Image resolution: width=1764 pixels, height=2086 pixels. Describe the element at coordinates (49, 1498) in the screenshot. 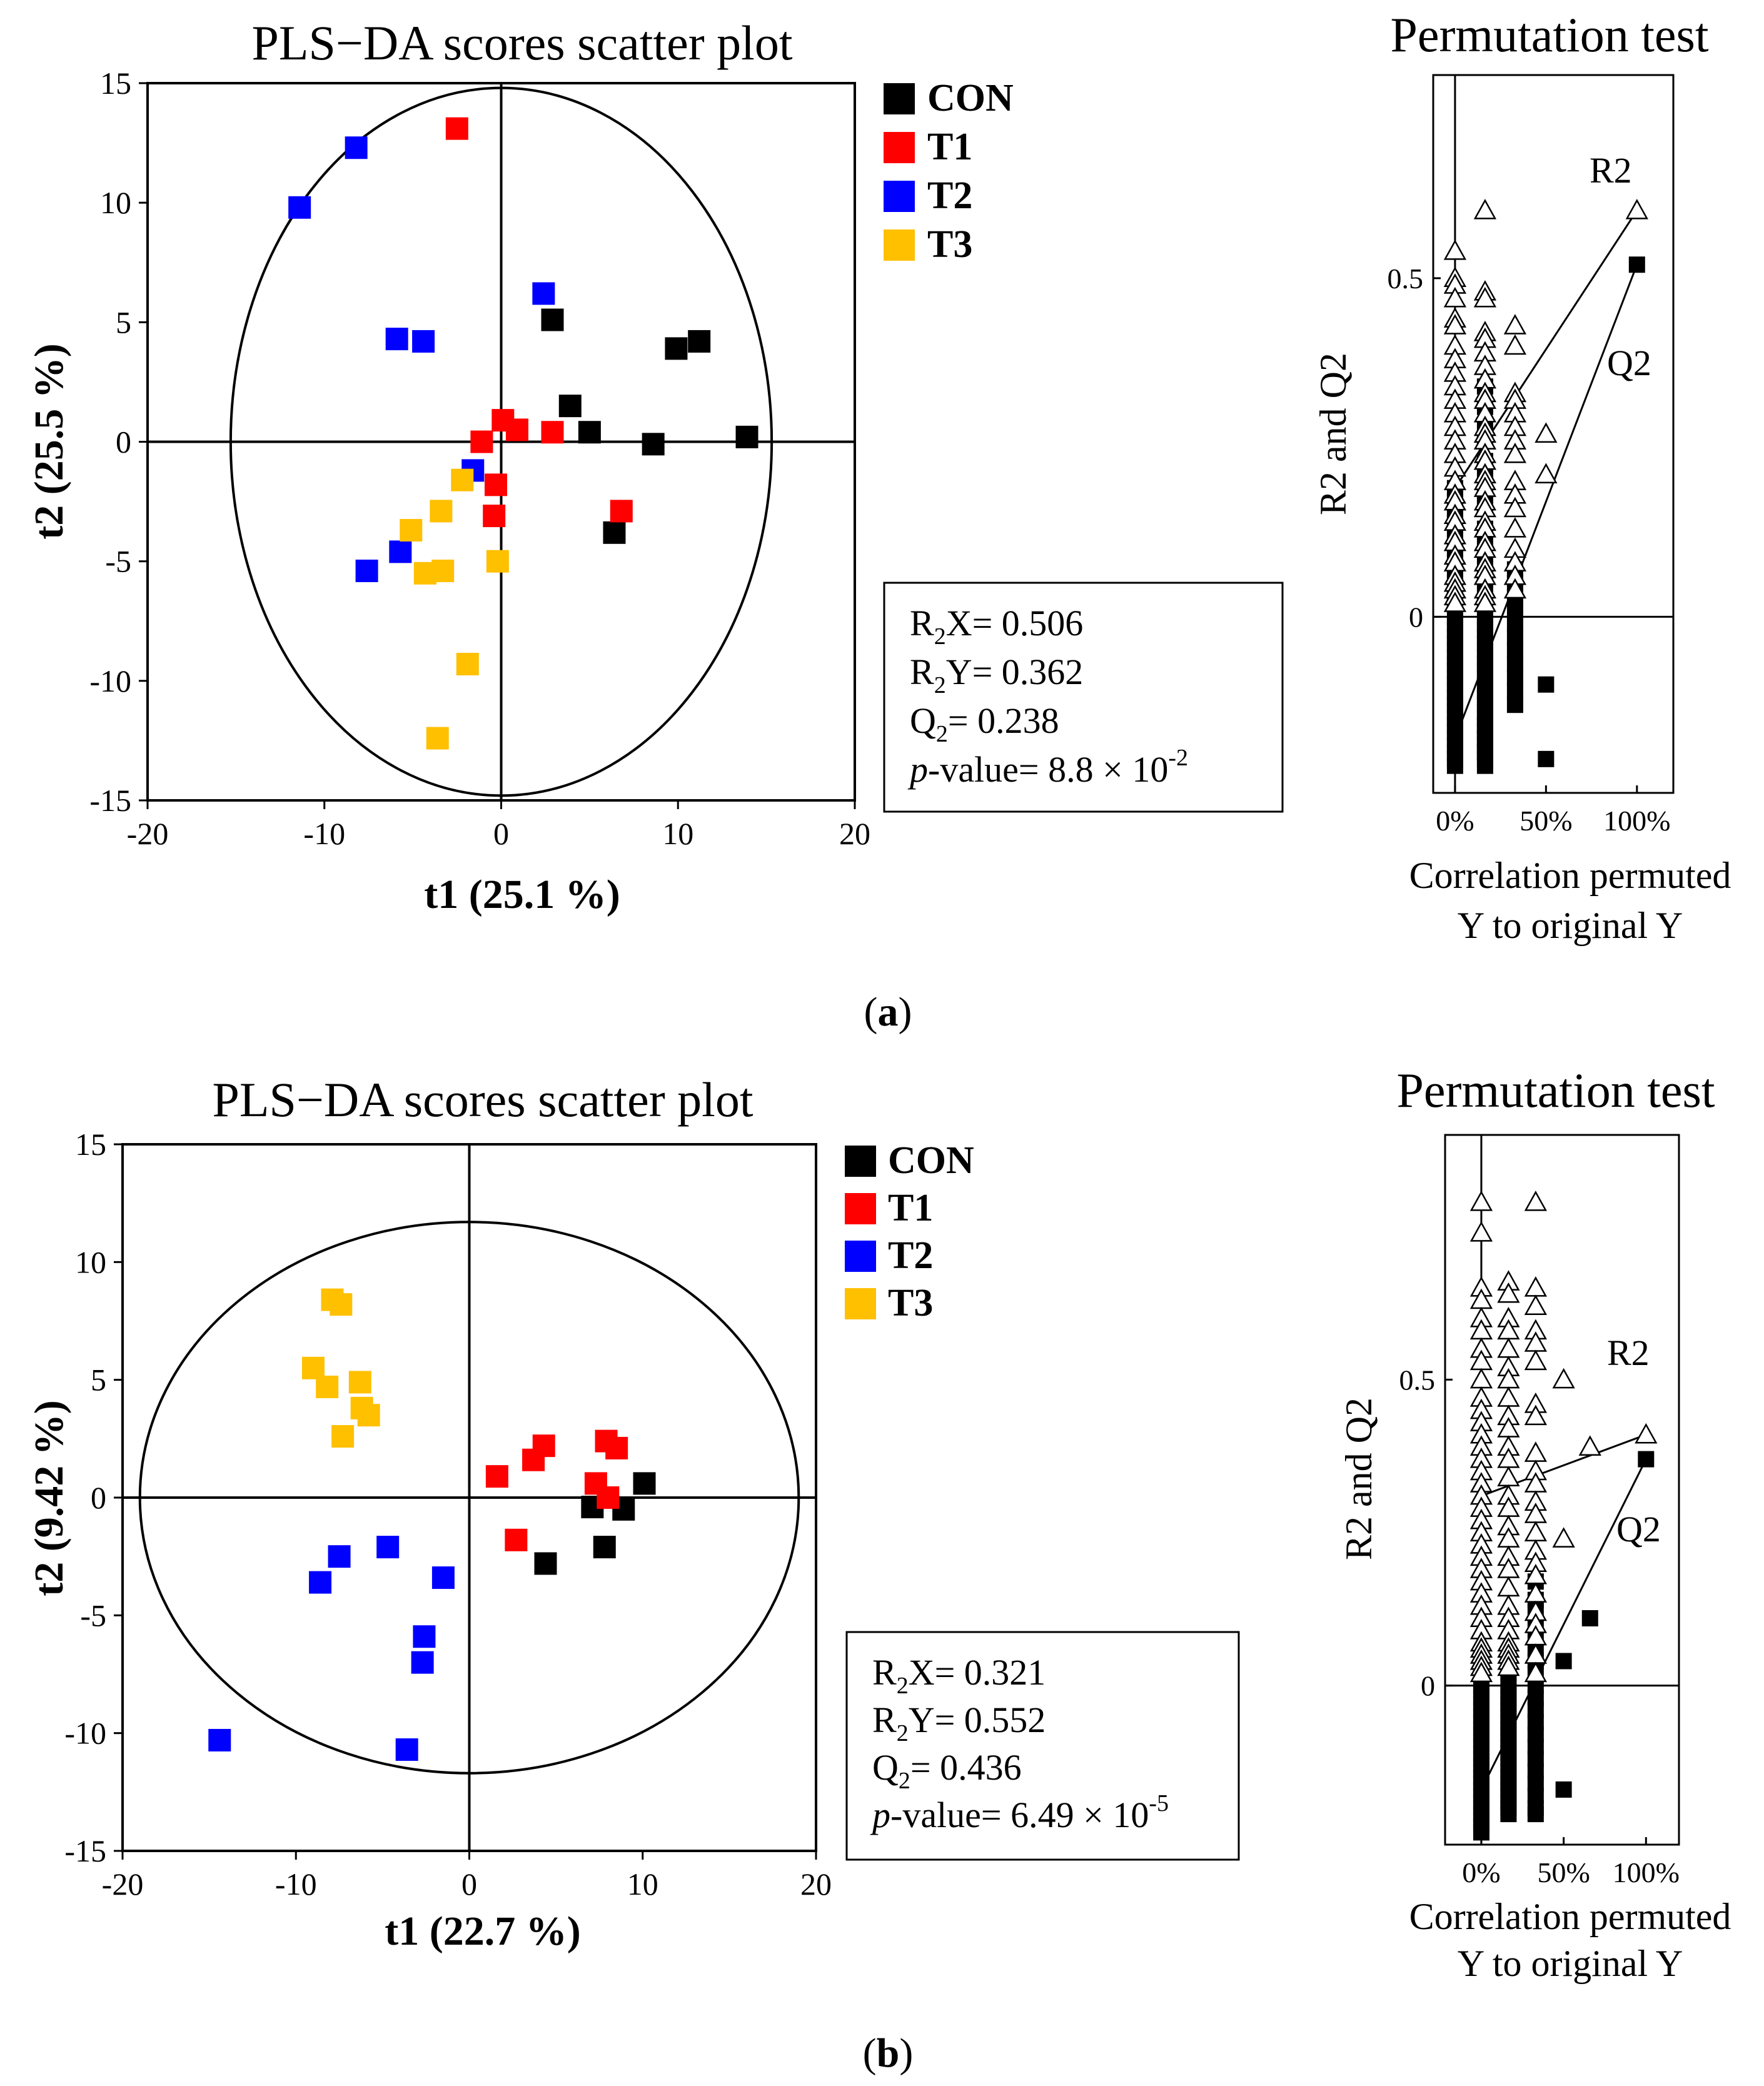

I see `scores-ylabel-b: t2 (9.42 %)` at that location.